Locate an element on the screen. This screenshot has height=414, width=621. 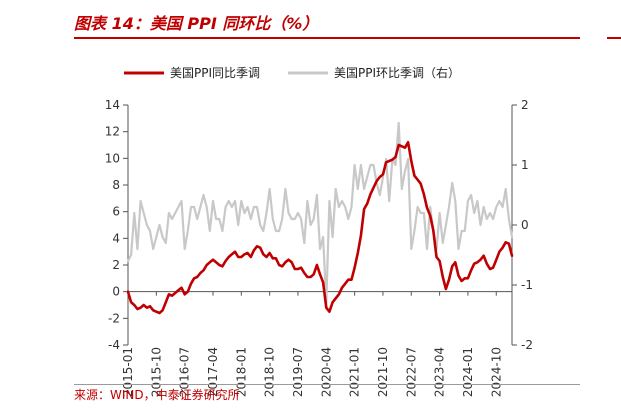
left-axis-tick-label: 12 is located at coordinates (112, 132).